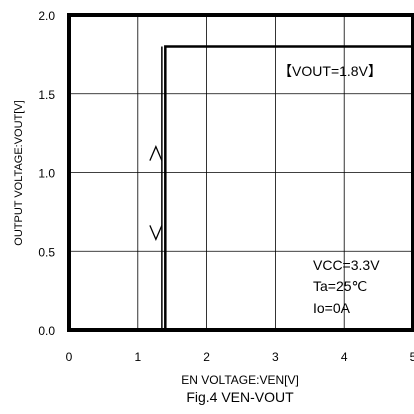 The width and height of the screenshot is (414, 414). What do you see at coordinates (332, 308) in the screenshot?
I see `condition-io: Io=0A` at bounding box center [332, 308].